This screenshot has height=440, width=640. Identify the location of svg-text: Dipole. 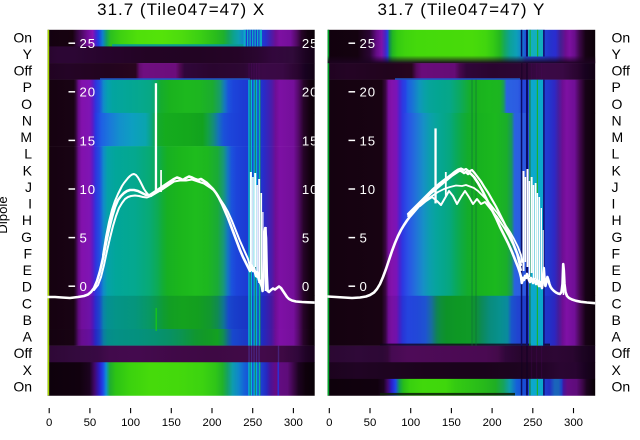
(5, 214).